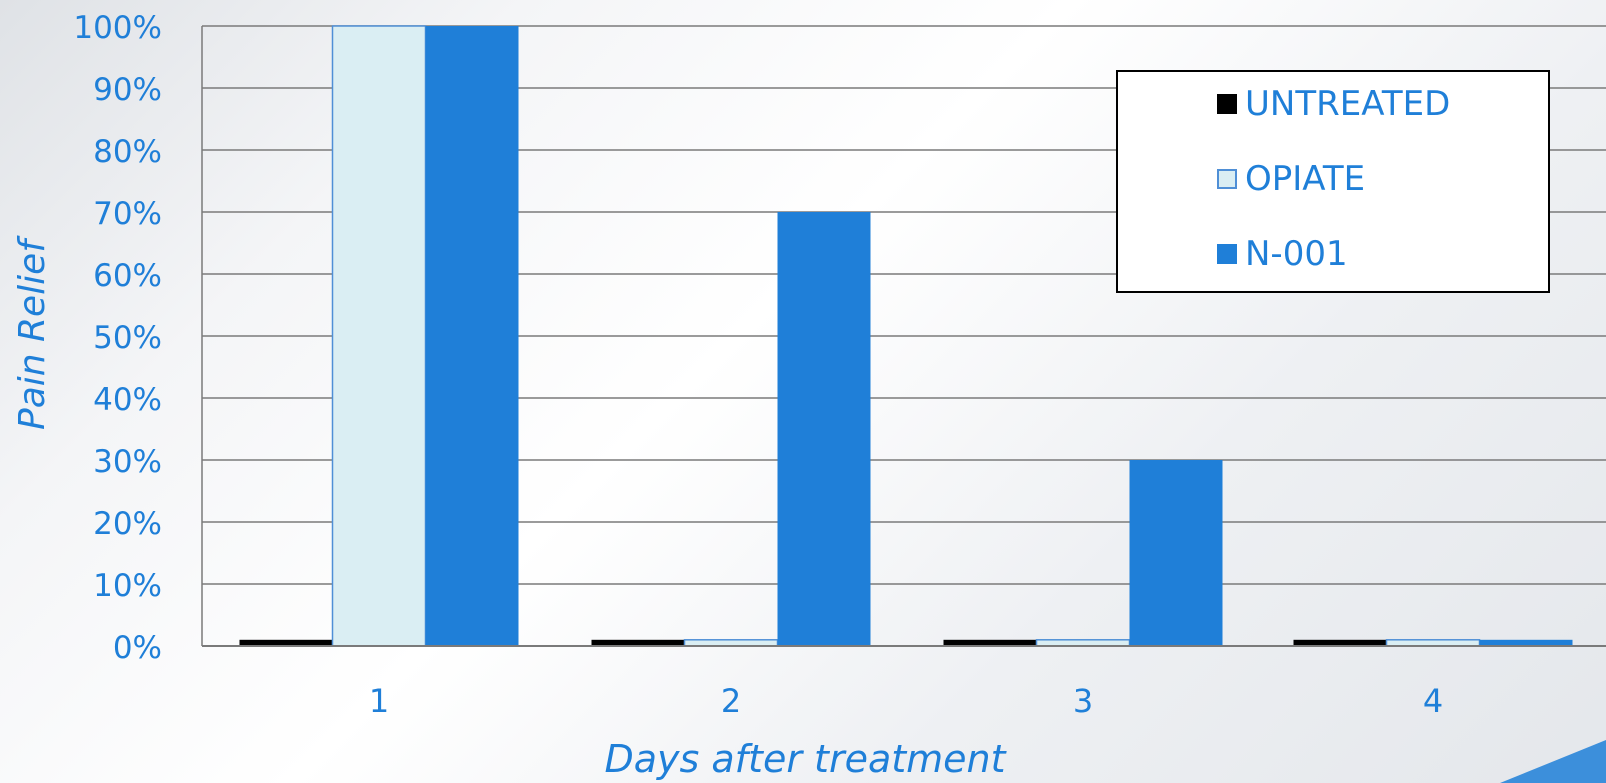  Describe the element at coordinates (379, 701) in the screenshot. I see `x-tick-label: 1` at that location.